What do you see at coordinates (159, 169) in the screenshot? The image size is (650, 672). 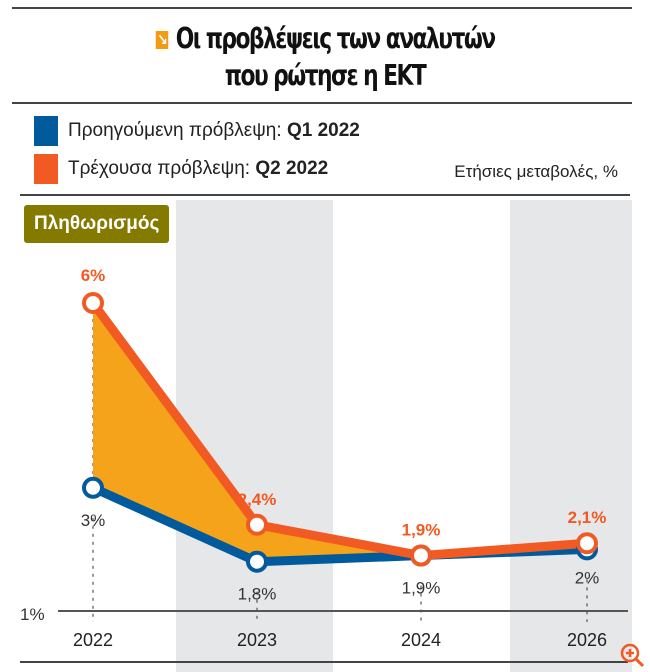 I see `legend-label: Τρέχουσα πρόβλεψη:` at bounding box center [159, 169].